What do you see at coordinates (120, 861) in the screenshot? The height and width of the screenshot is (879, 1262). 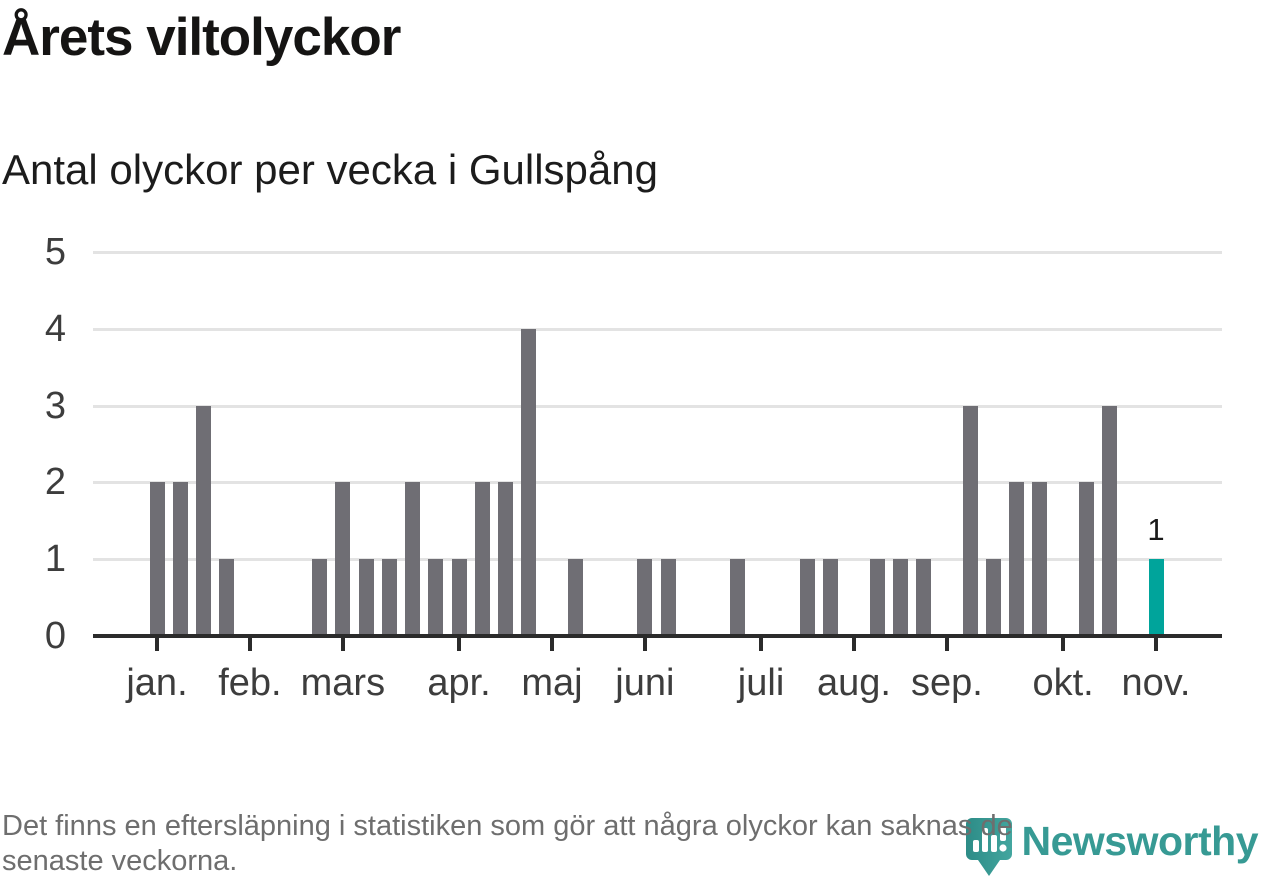 I see `footnote-line-2: senaste veckorna.` at bounding box center [120, 861].